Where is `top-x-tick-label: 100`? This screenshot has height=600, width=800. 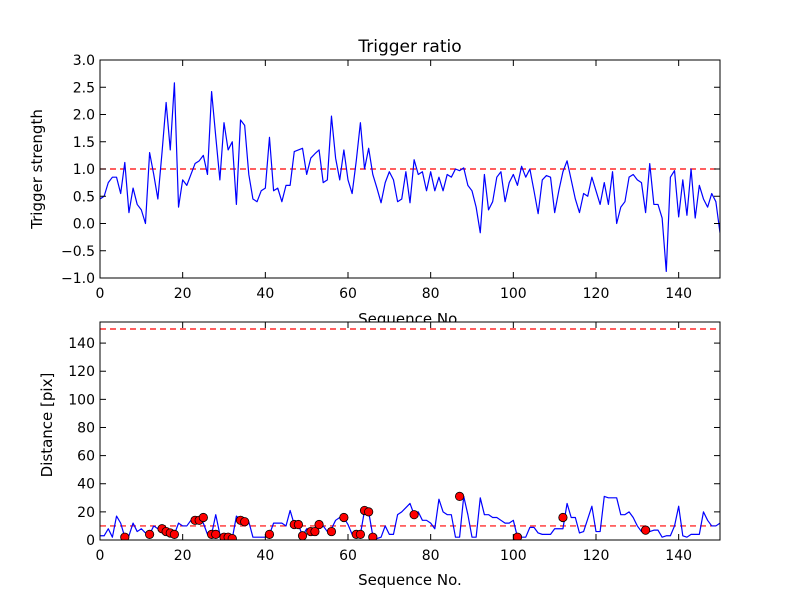
top-x-tick-label: 100 is located at coordinates (513, 294).